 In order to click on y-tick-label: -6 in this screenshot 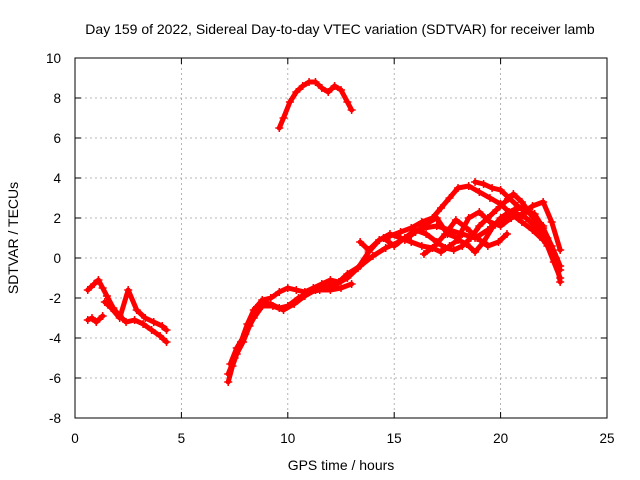, I will do `click(55, 378)`.